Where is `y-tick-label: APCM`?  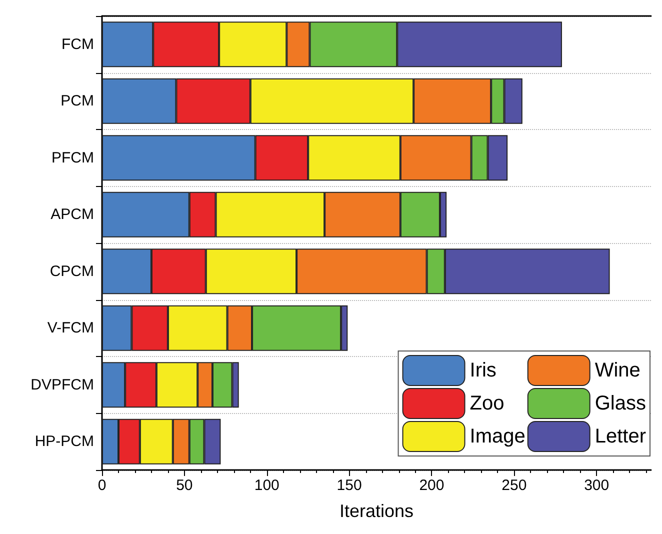
y-tick-label: APCM is located at coordinates (72, 215).